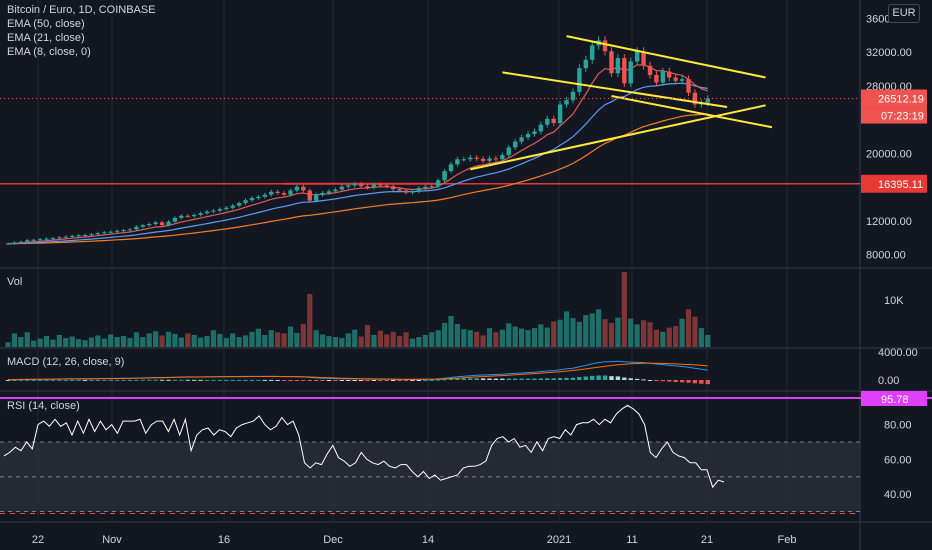  Describe the element at coordinates (898, 353) in the screenshot. I see `macd-tick-label: 4000.00` at that location.